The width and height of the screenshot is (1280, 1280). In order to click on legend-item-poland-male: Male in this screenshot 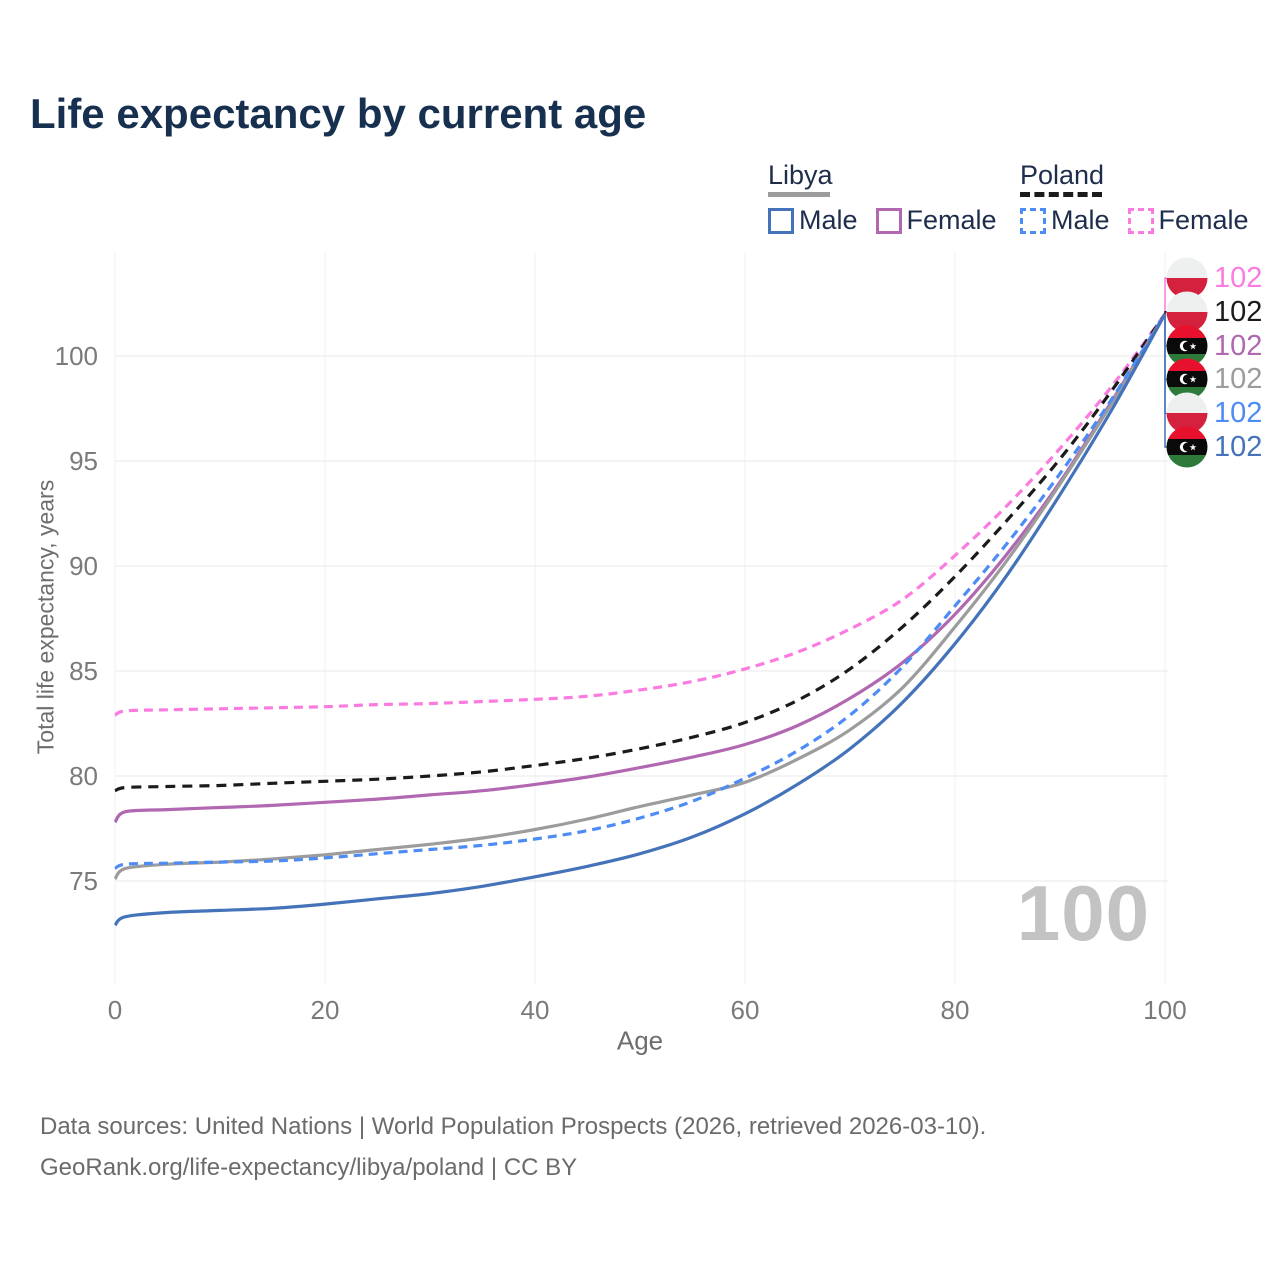, I will do `click(1065, 220)`.